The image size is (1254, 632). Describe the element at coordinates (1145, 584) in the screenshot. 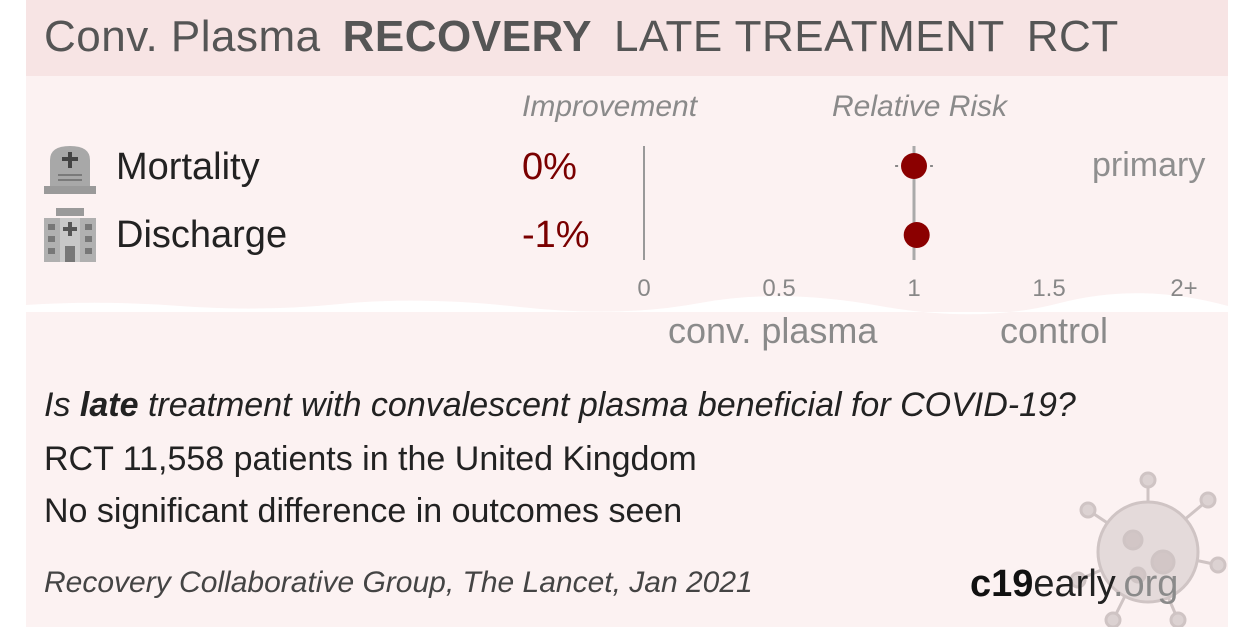

I see `brand-part-org: .org` at that location.